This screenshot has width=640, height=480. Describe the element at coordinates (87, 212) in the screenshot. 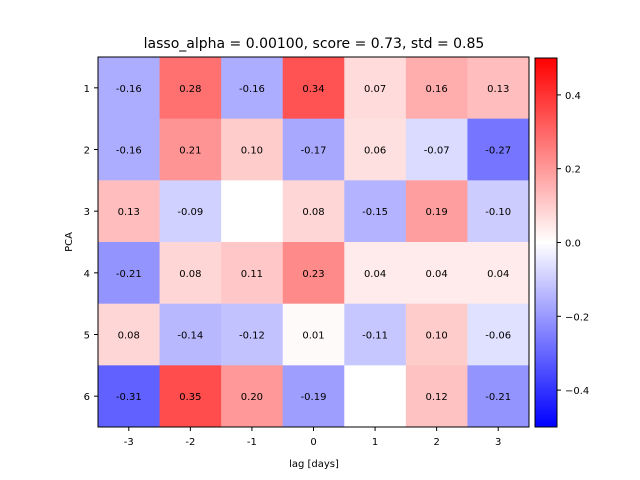

I see `y-tick-label: 3` at that location.